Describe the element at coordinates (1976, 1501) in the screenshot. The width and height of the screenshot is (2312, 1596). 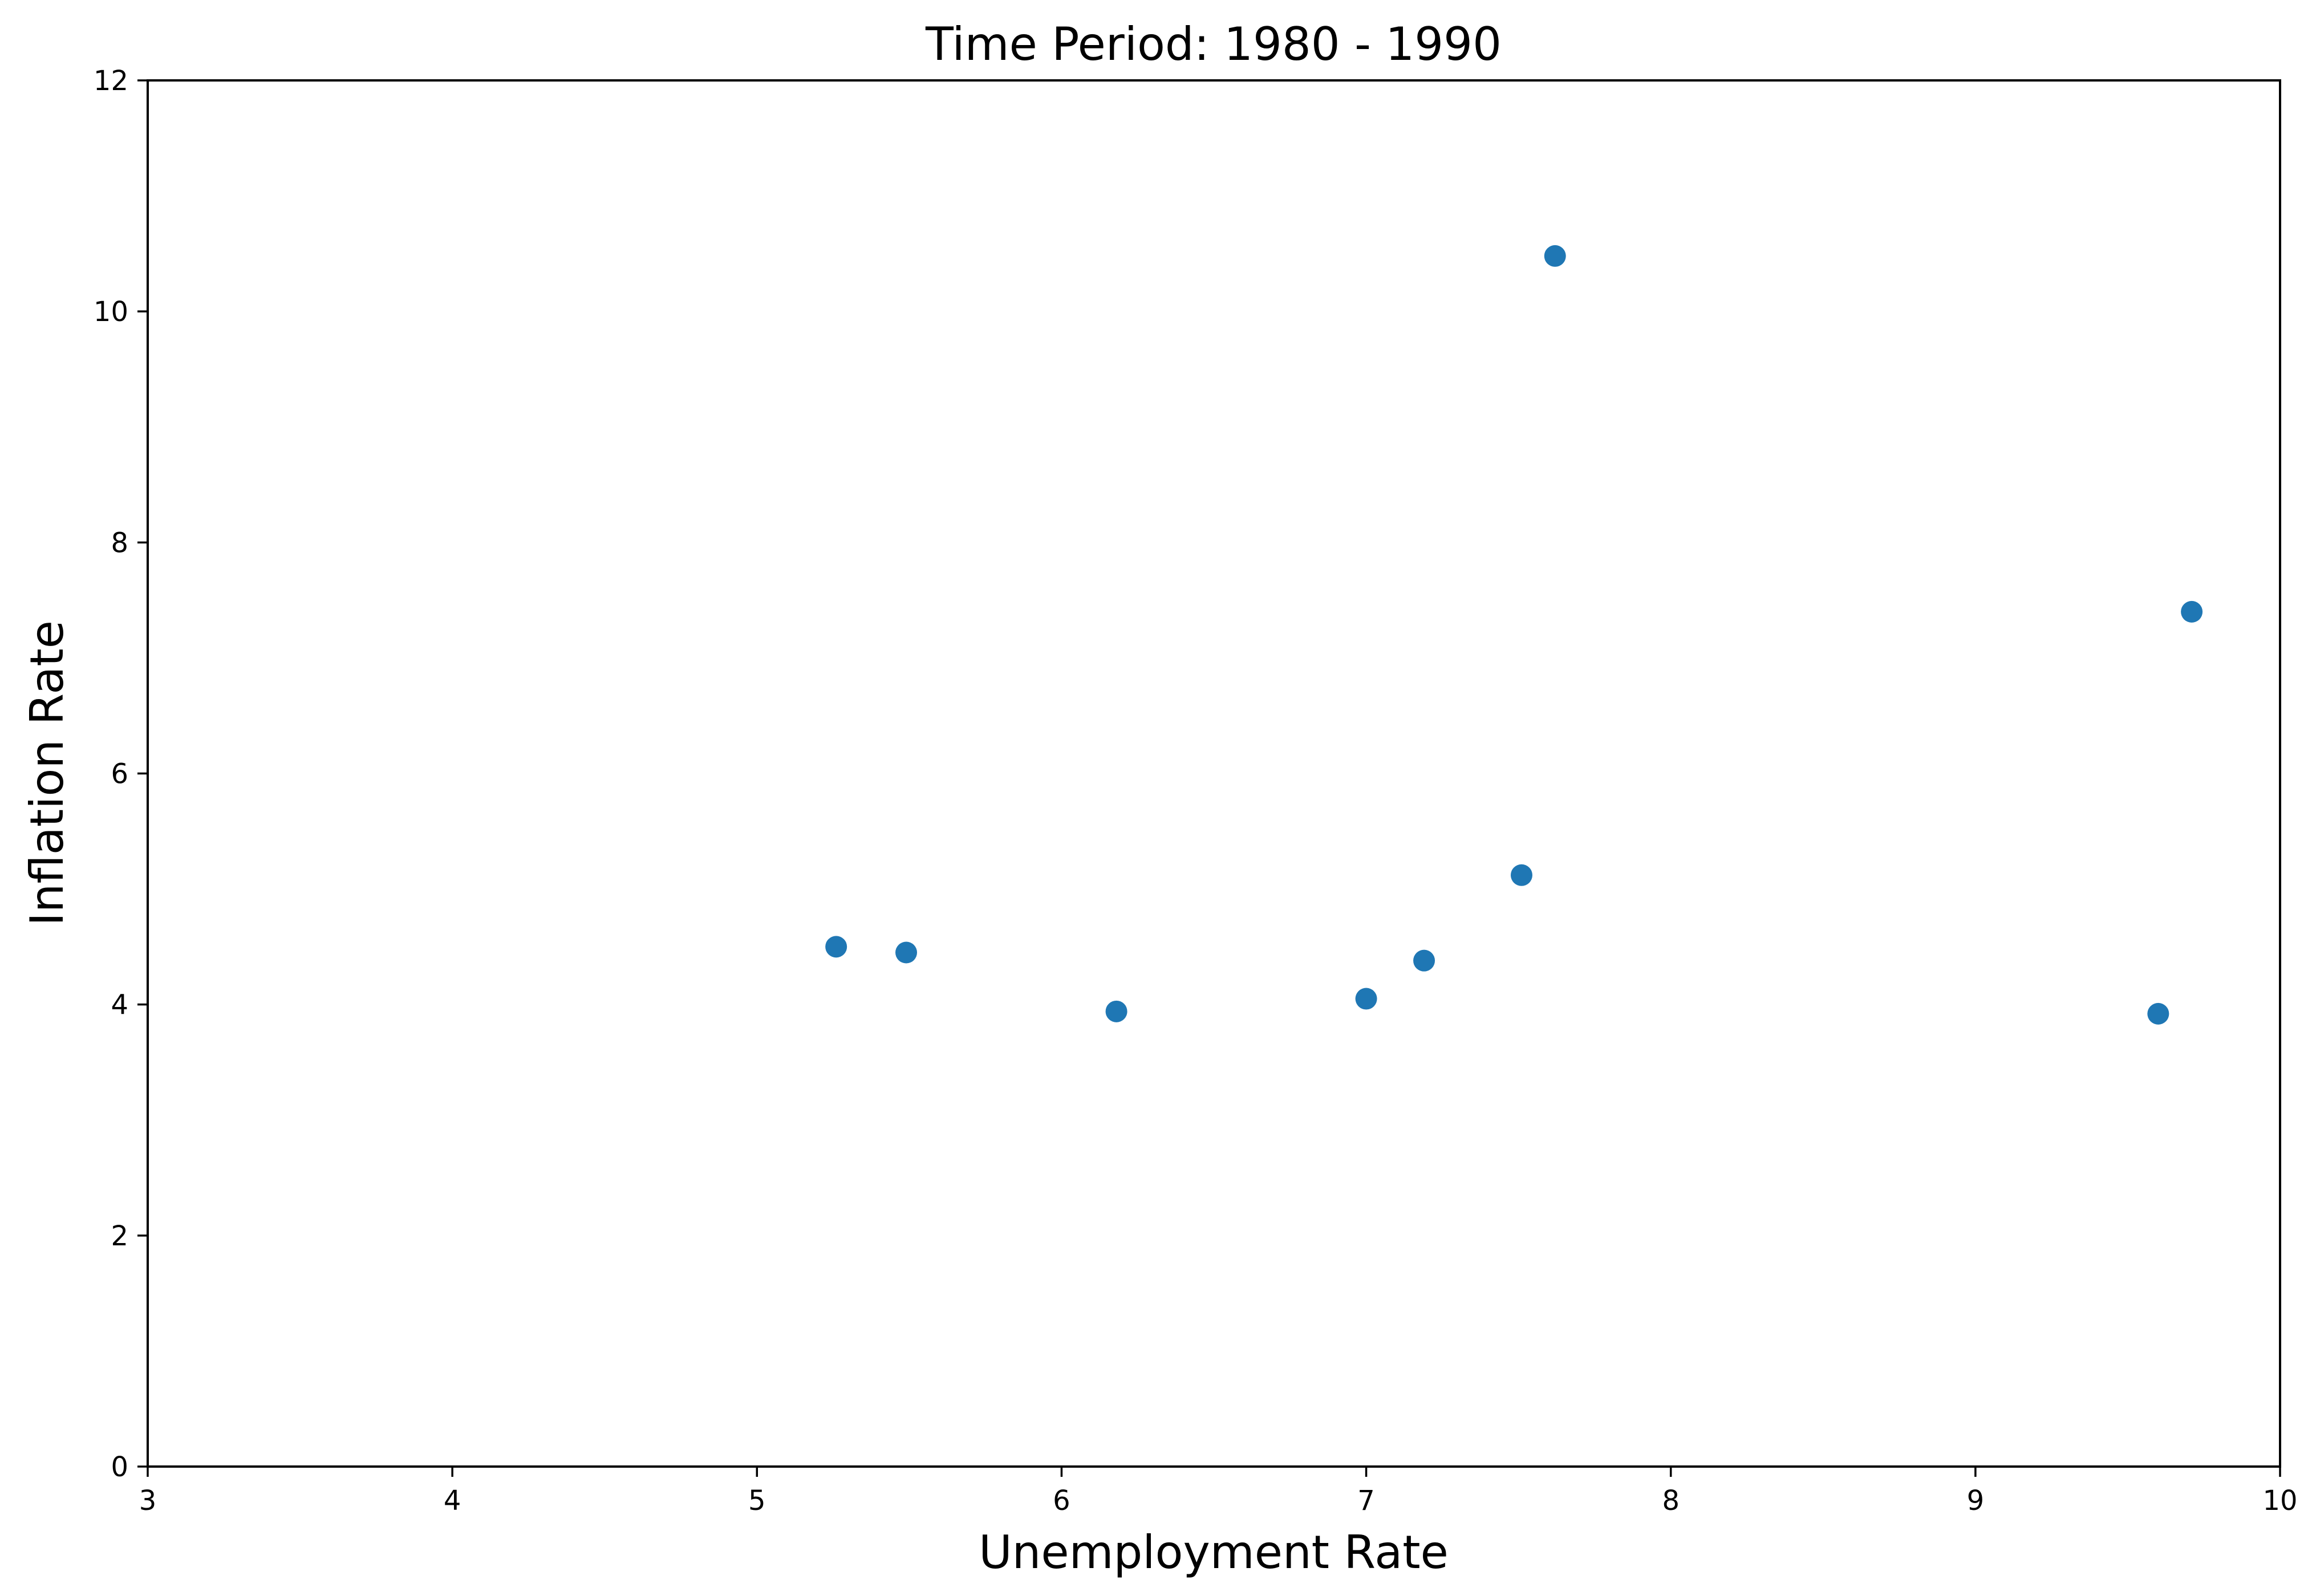
I see `x-tick-label: 9` at that location.